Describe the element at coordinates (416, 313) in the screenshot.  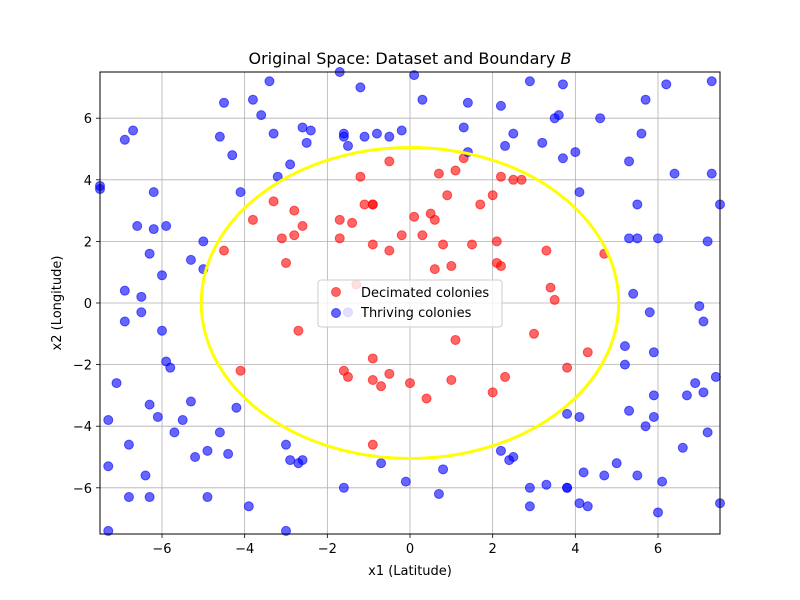
I see `legend-label-thriving: Thriving colonies` at that location.